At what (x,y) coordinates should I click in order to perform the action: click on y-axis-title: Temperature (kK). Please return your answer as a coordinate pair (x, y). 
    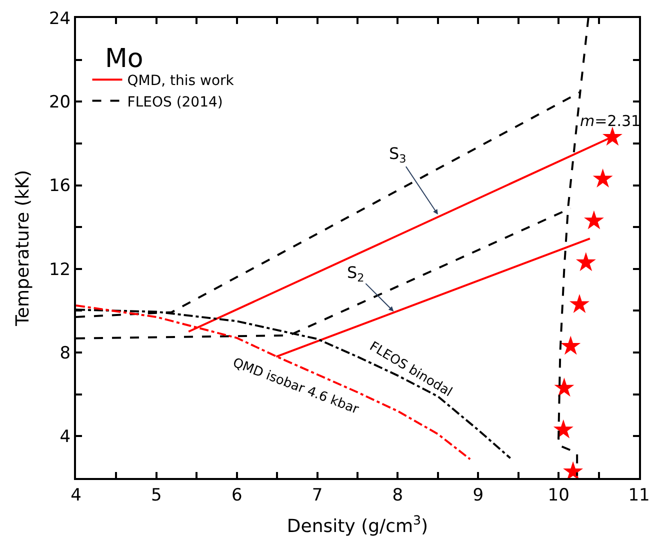
    Looking at the image, I should click on (23, 249).